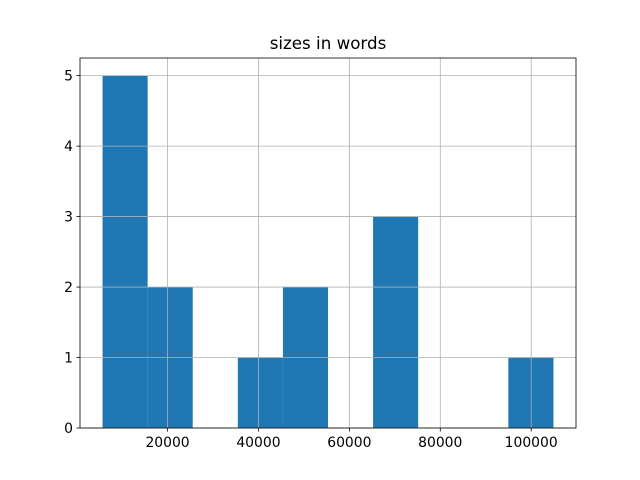 The width and height of the screenshot is (640, 480). What do you see at coordinates (258, 443) in the screenshot?
I see `x-tick-label: 40000` at bounding box center [258, 443].